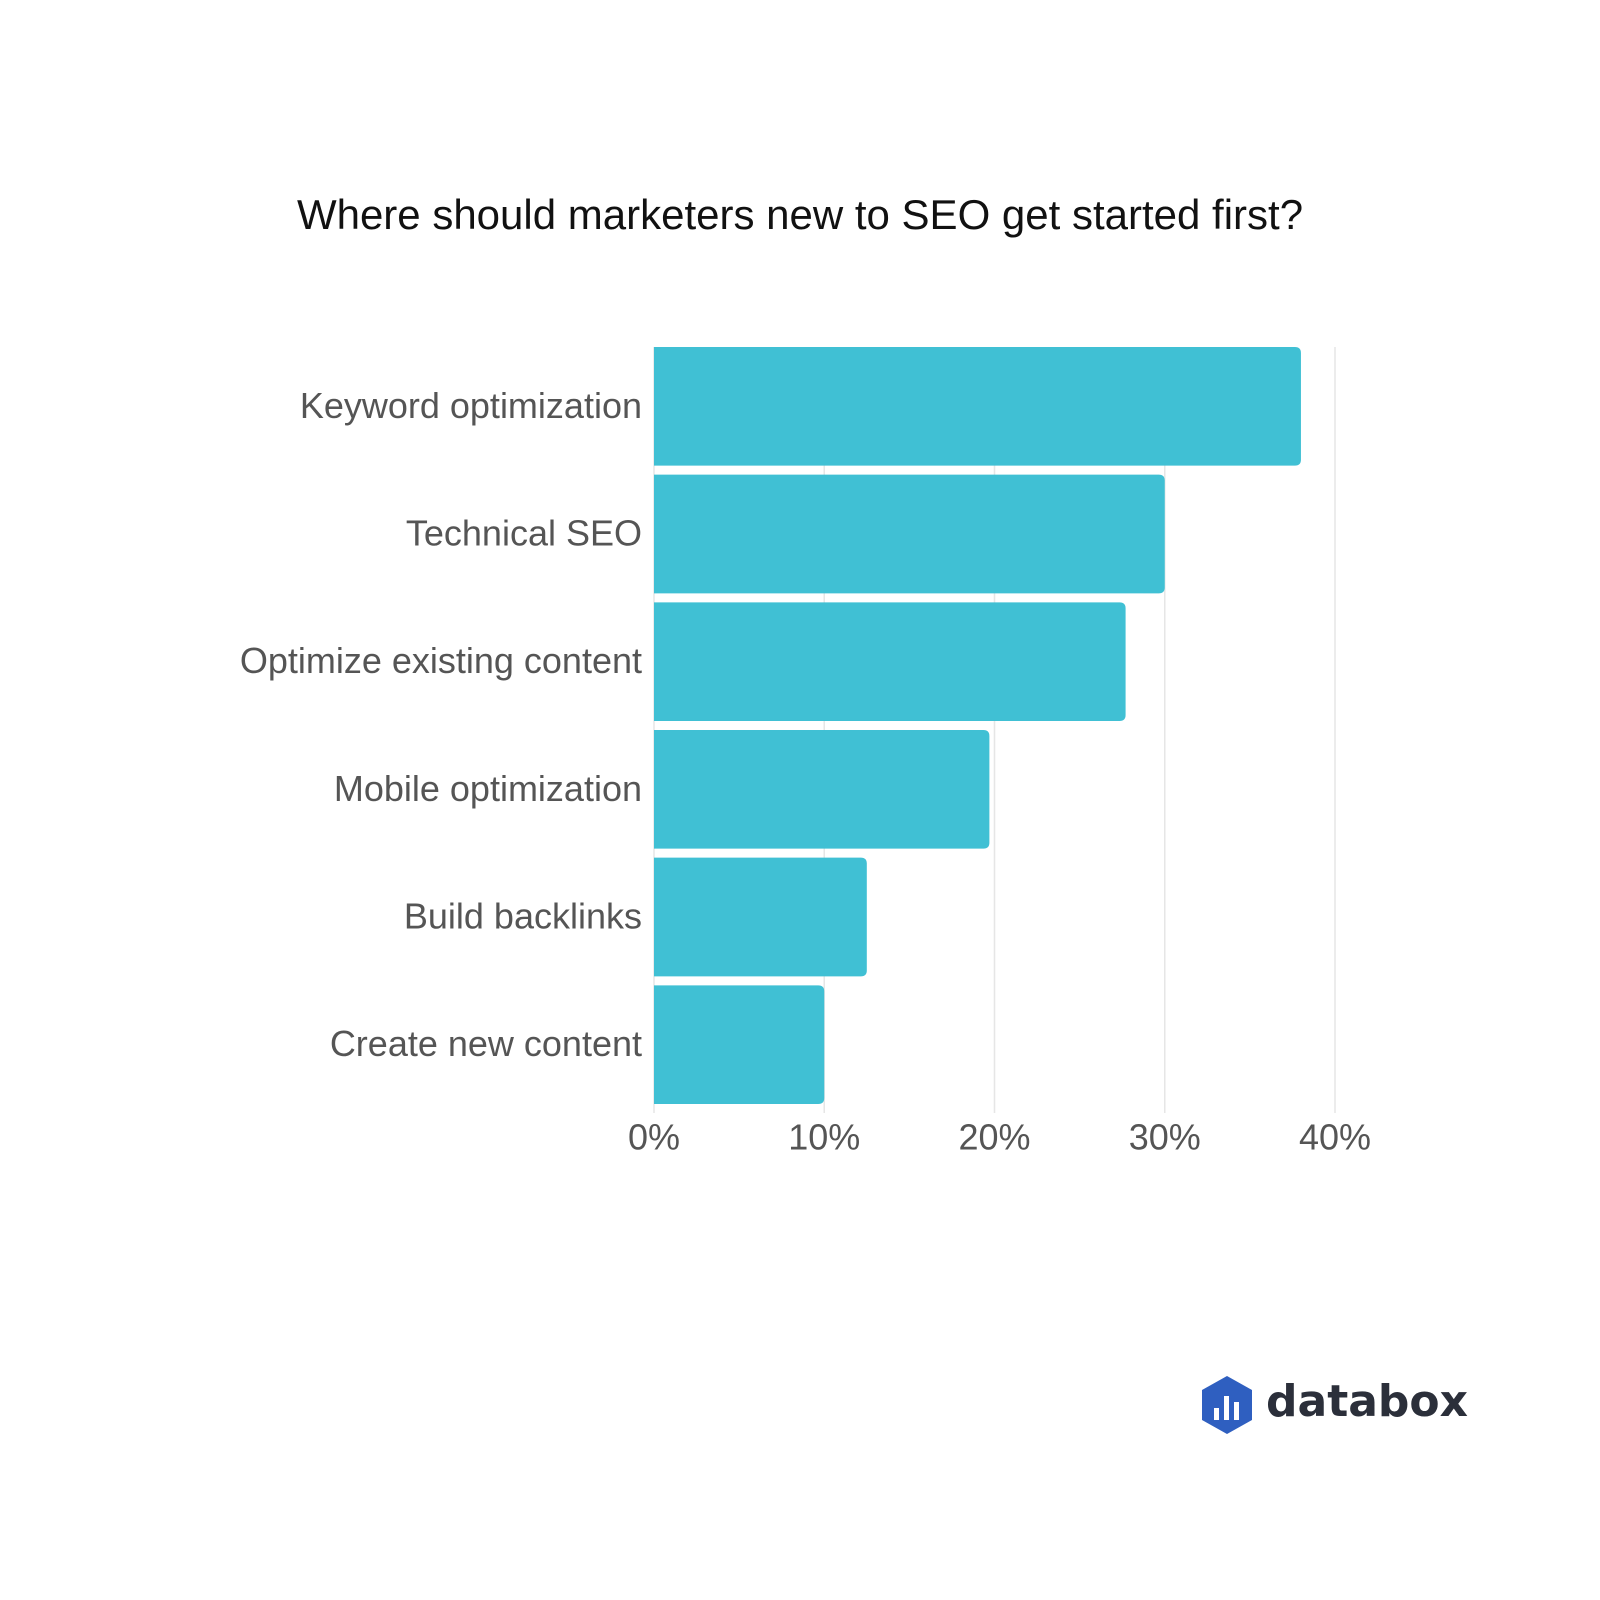 This screenshot has width=1600, height=1600. I want to click on y-tick-label: Create new content, so click(486, 1043).